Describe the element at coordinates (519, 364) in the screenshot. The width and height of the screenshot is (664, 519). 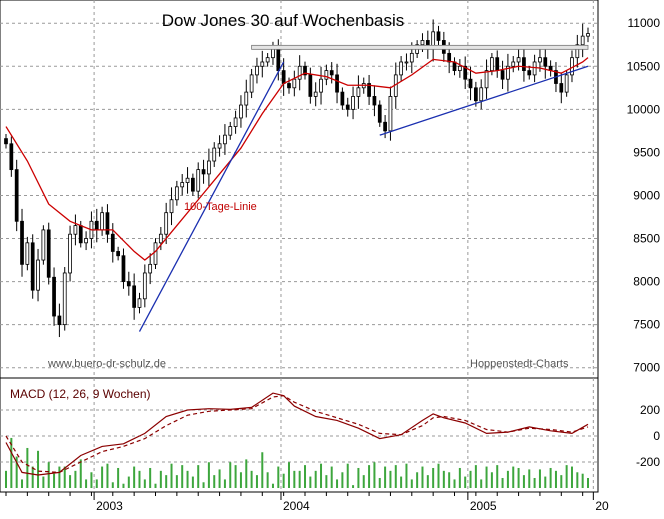
I see `source-right: Hoppenstedt-Charts` at that location.